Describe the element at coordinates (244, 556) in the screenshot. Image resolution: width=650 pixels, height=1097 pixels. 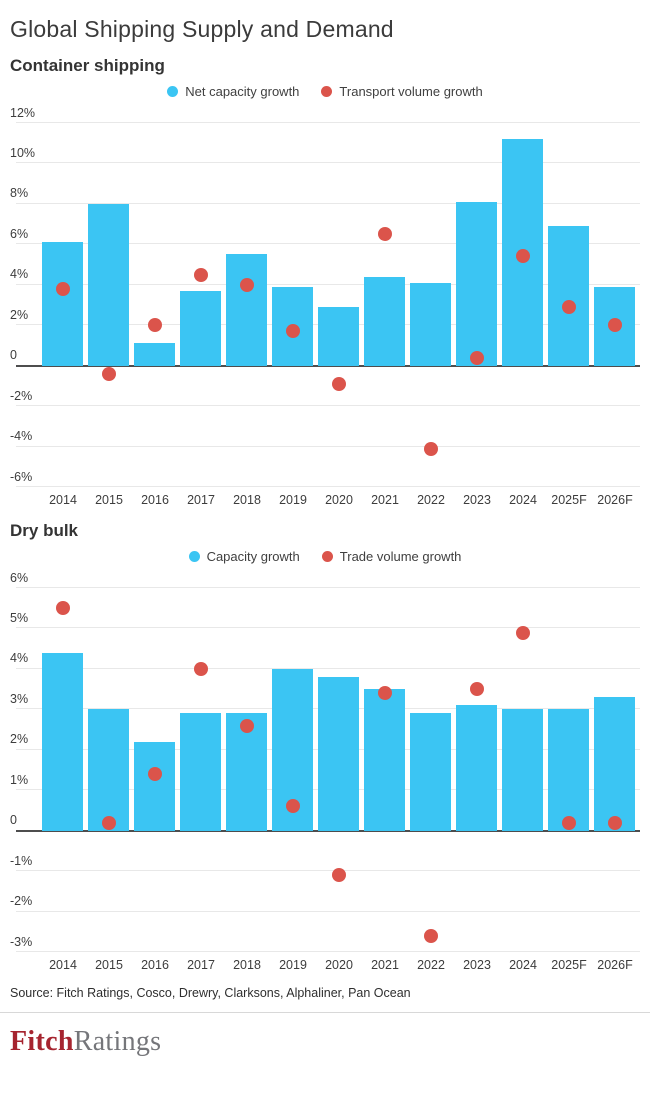
I see `legend-item-capacity-growth: Capacity growth` at that location.